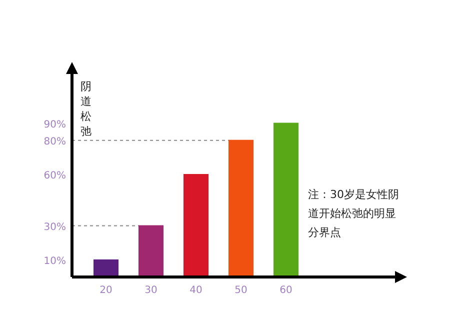 This screenshot has width=450, height=320. I want to click on x-tick-label: 40, so click(196, 290).